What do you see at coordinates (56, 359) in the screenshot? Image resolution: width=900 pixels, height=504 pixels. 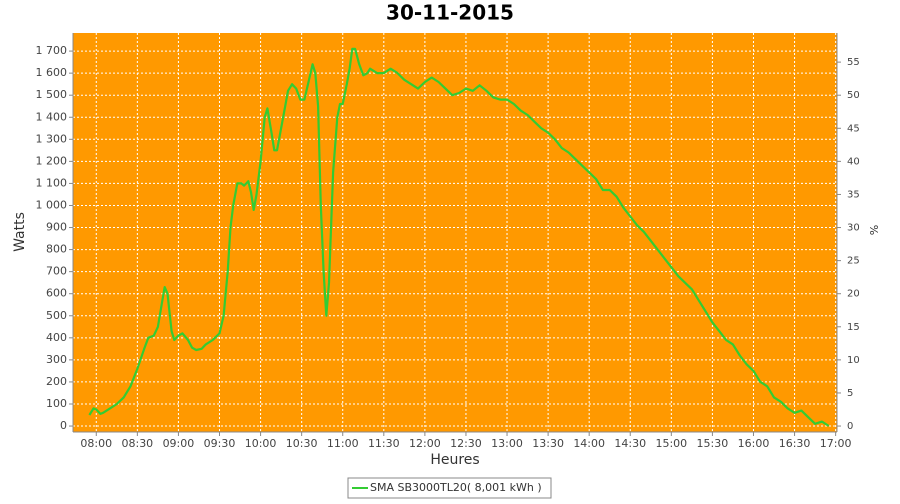 I see `y-tick-label: 300` at bounding box center [56, 359].